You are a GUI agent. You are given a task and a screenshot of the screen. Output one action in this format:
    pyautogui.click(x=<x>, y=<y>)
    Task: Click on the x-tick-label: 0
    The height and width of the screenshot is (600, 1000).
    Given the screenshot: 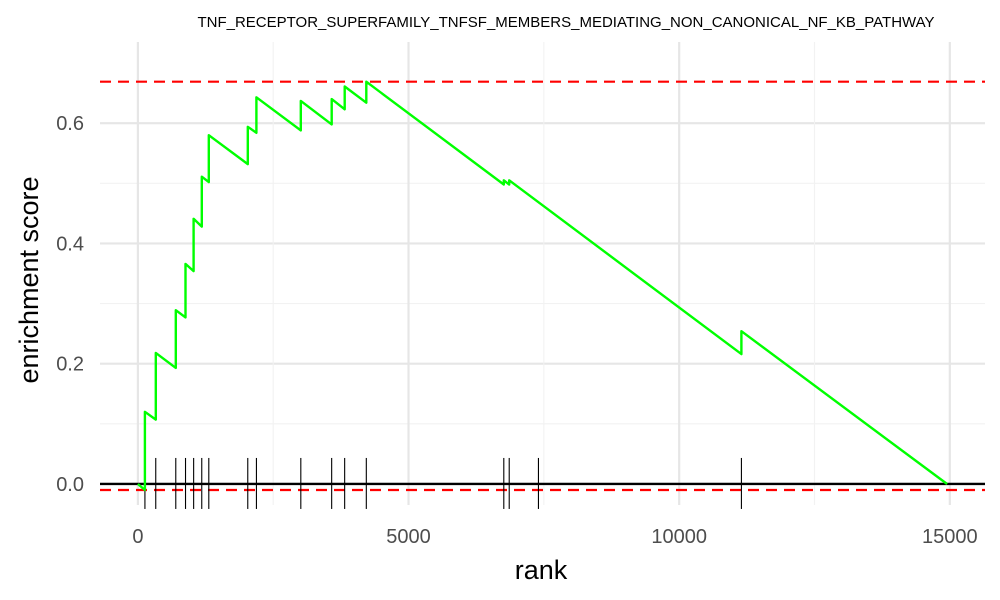 What is the action you would take?
    pyautogui.click(x=137, y=537)
    